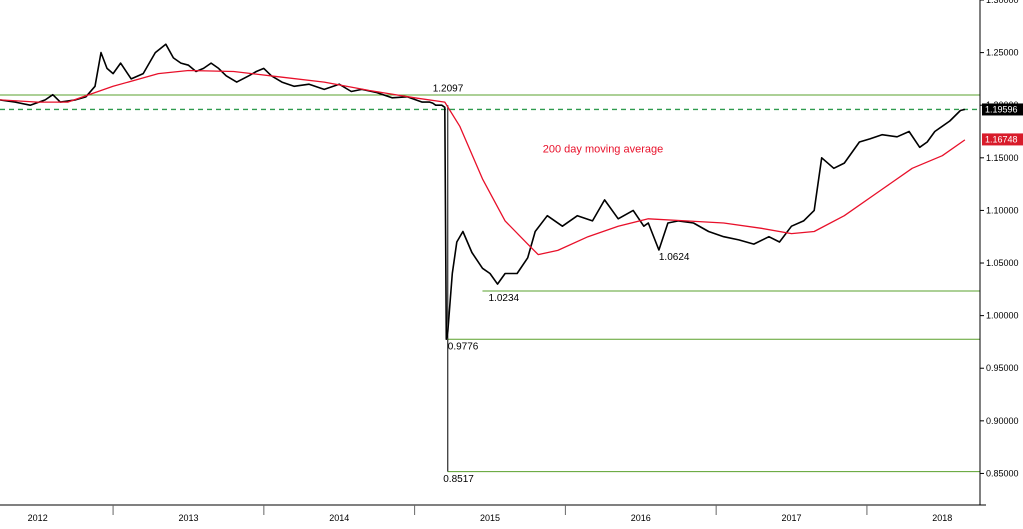 The image size is (1023, 529). I want to click on price-tags: 1.19596 1.16748, so click(1002, 124).